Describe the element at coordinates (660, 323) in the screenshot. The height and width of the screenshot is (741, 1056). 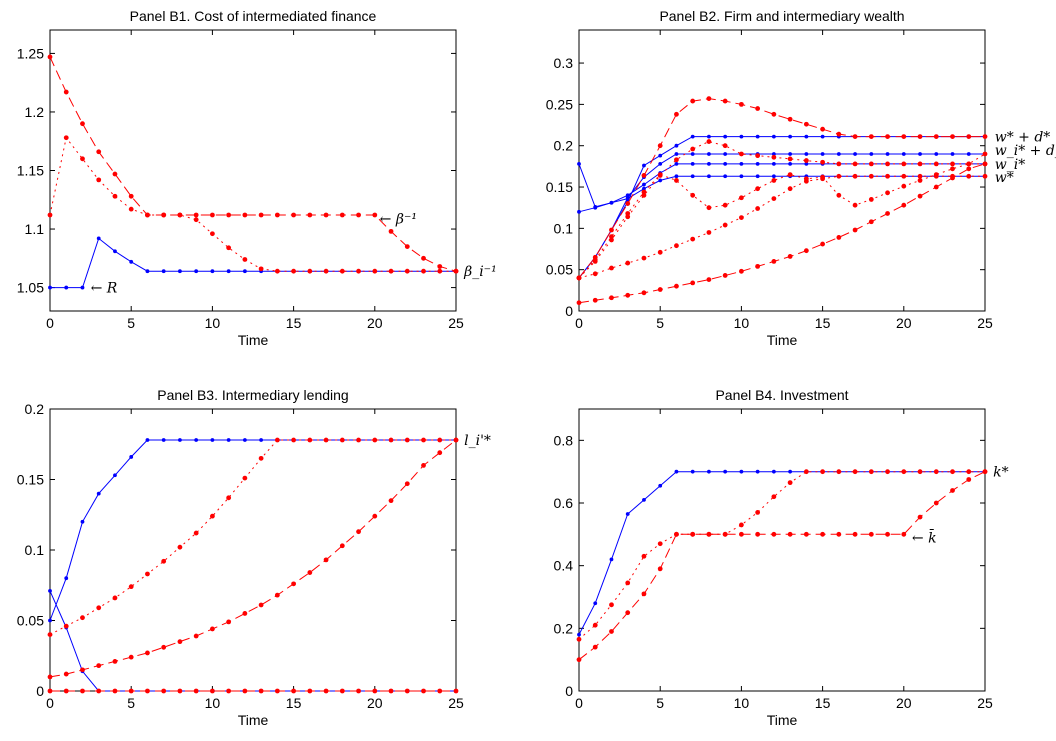
I see `x-tick-label: 5` at that location.